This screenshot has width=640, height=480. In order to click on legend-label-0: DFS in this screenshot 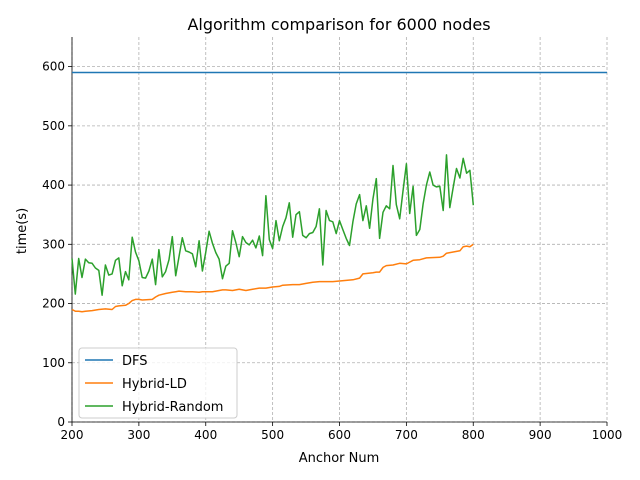, I will do `click(135, 361)`.